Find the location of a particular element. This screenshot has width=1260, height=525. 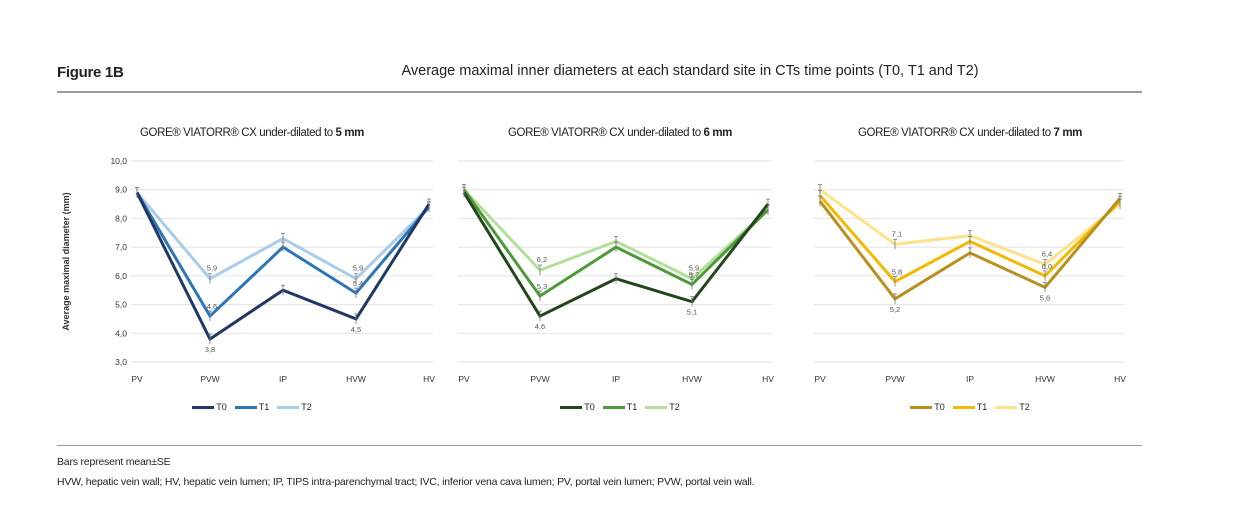

series-line is located at coordinates (283, 255).